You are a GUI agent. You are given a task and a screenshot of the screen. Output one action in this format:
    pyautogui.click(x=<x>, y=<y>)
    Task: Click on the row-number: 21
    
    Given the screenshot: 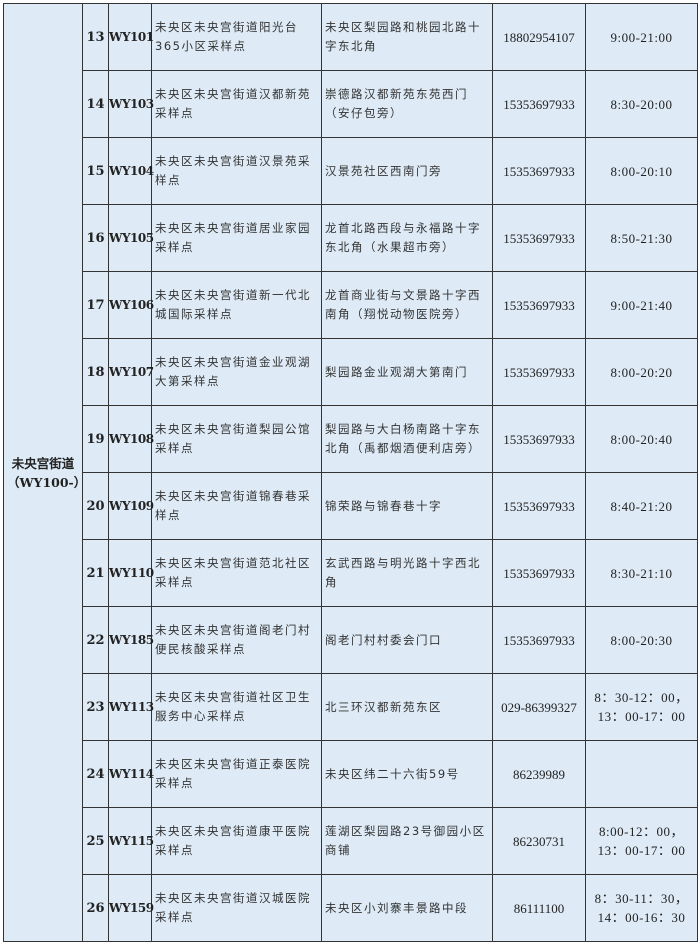 What is the action you would take?
    pyautogui.click(x=95, y=573)
    